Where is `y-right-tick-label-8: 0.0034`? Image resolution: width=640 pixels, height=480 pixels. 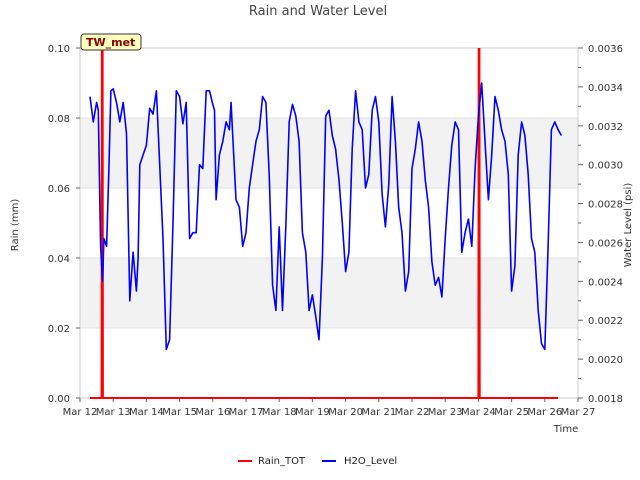
y-right-tick-label-8: 0.0034 is located at coordinates (605, 88).